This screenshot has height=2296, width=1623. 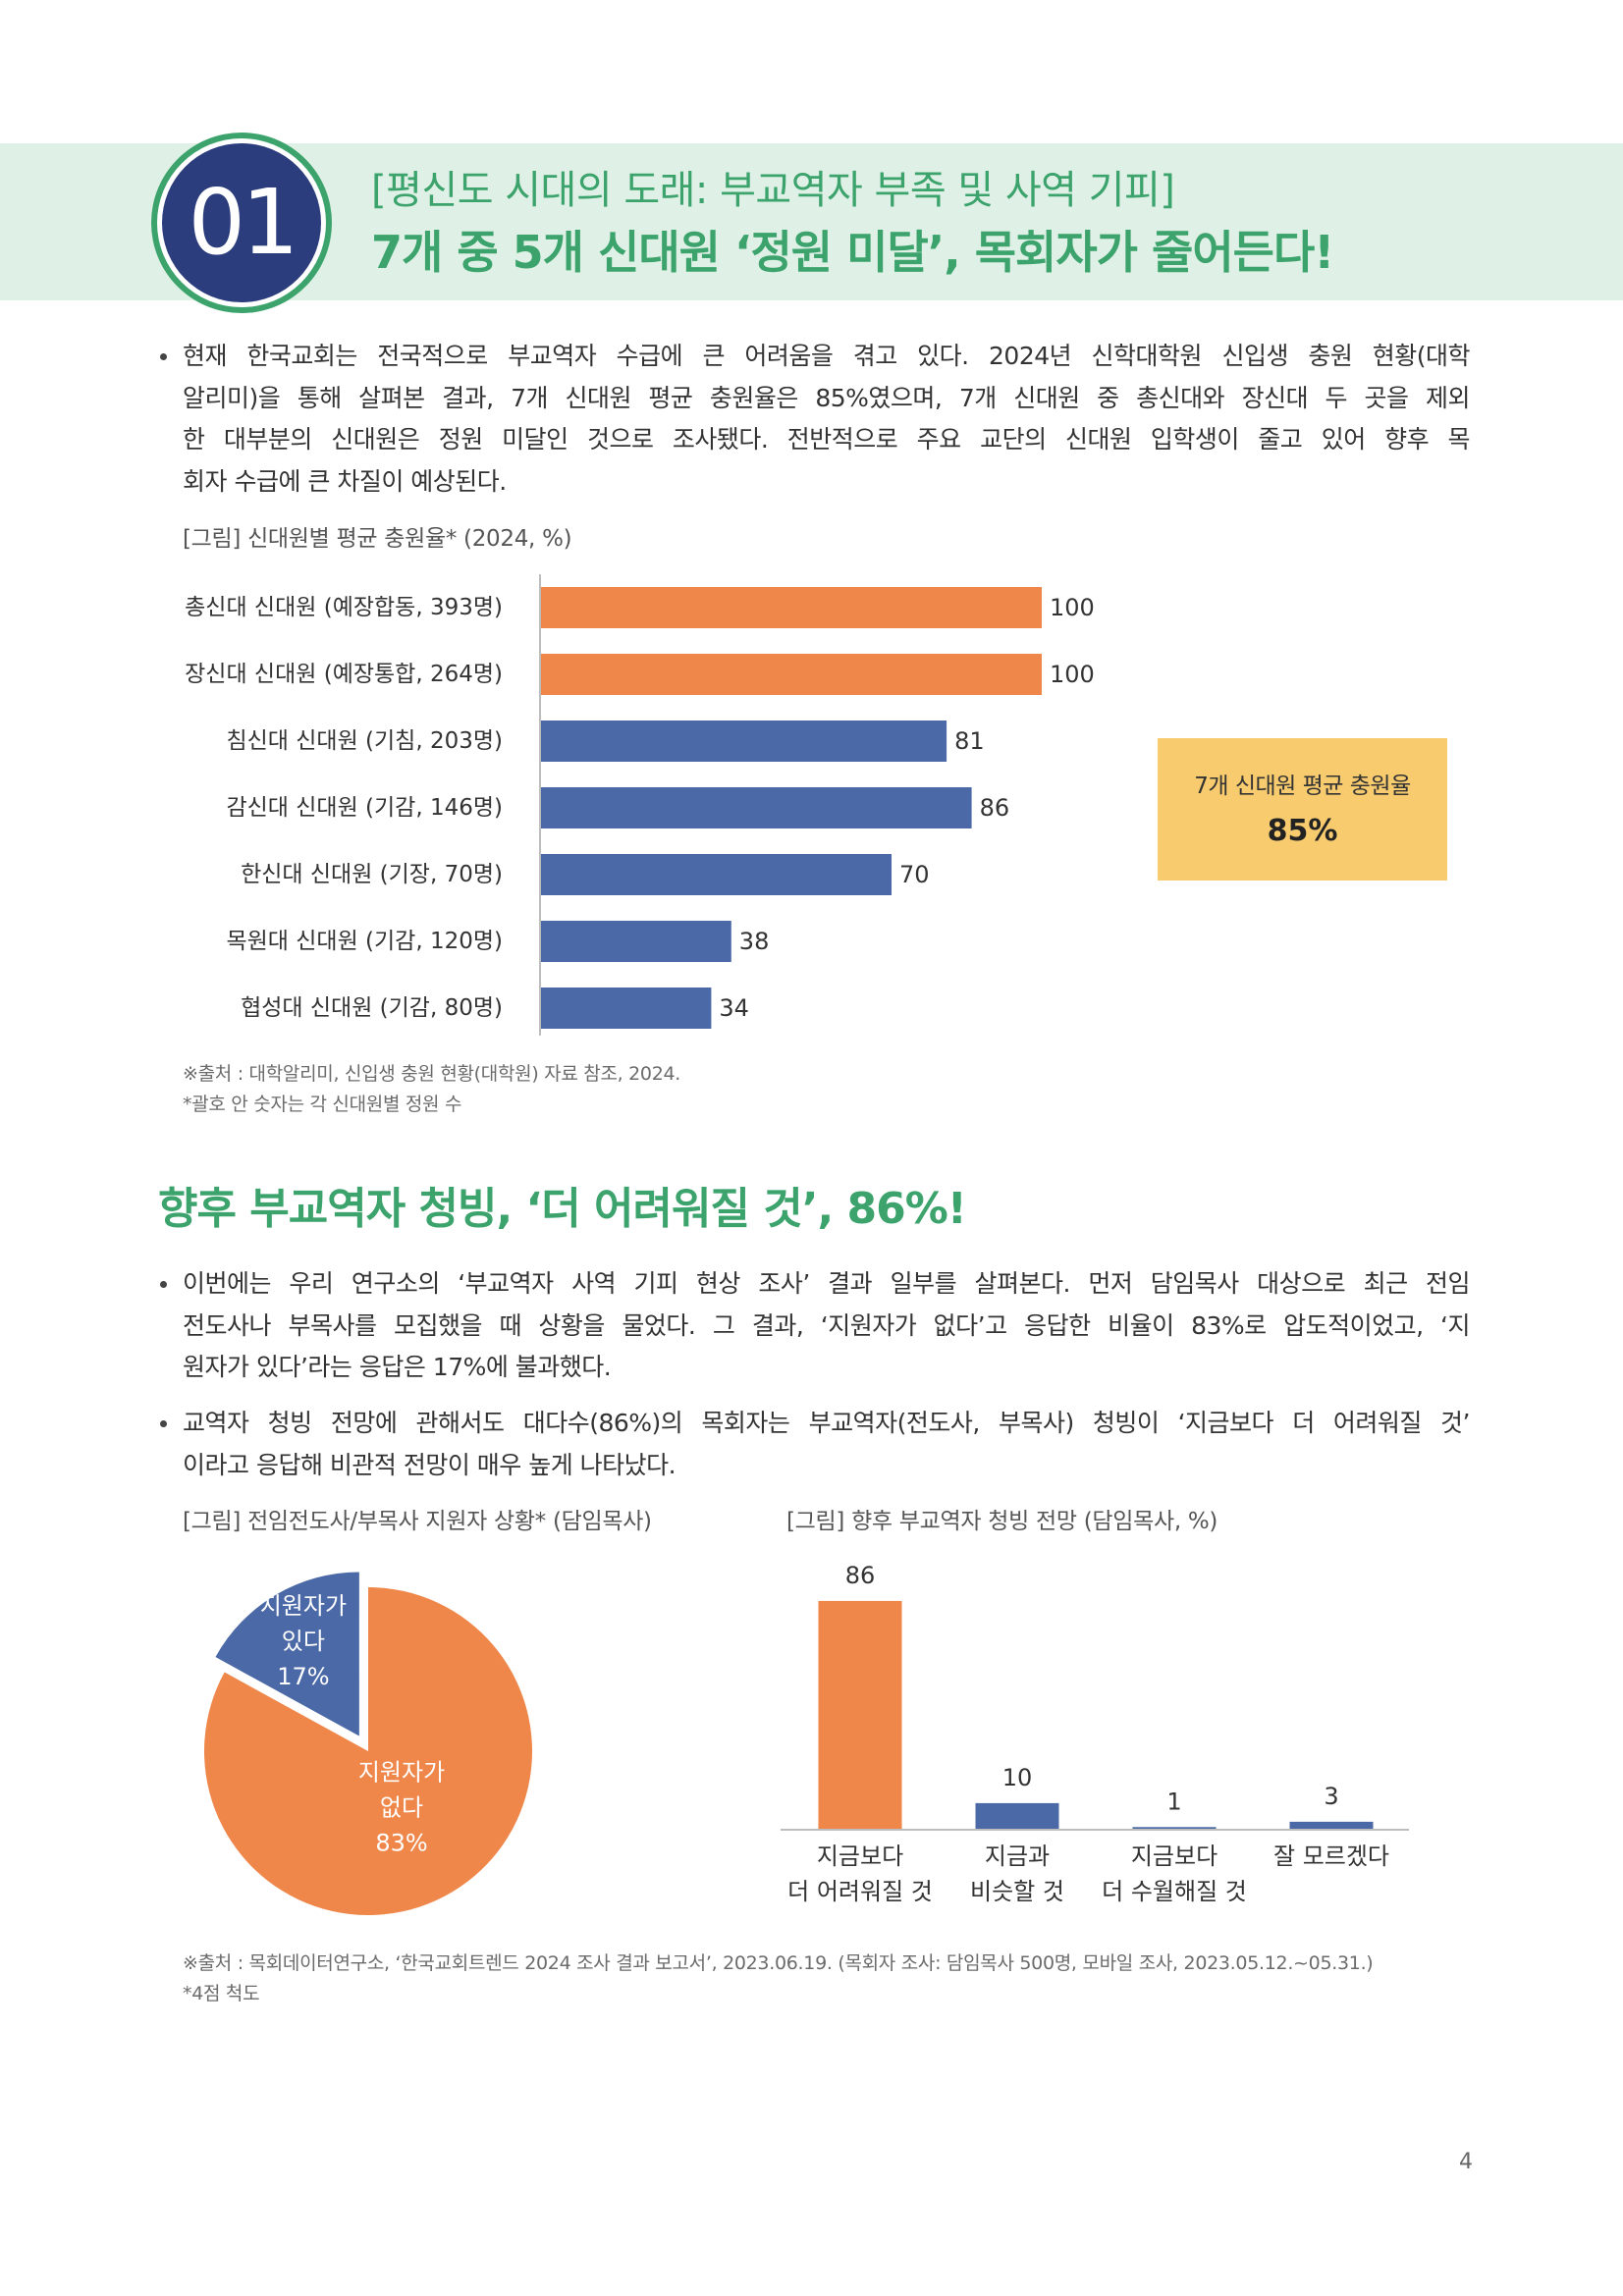 What do you see at coordinates (773, 190) in the screenshot?
I see `section-subtitle: [평신도 시대의 도래: 부교역자 부족 및 사역 기피]` at bounding box center [773, 190].